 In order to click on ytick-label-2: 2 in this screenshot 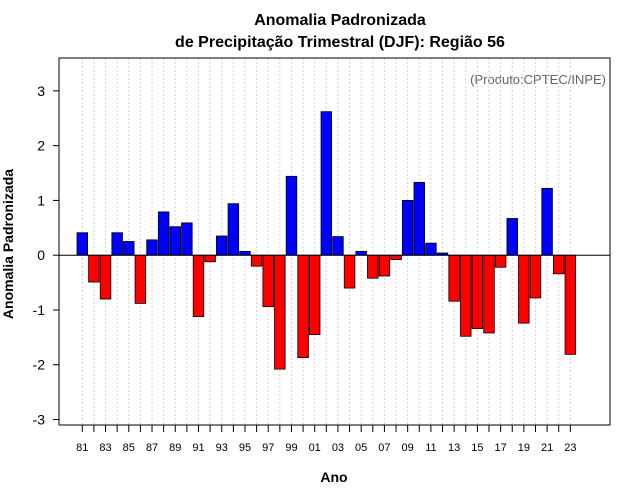, I will do `click(41, 146)`.